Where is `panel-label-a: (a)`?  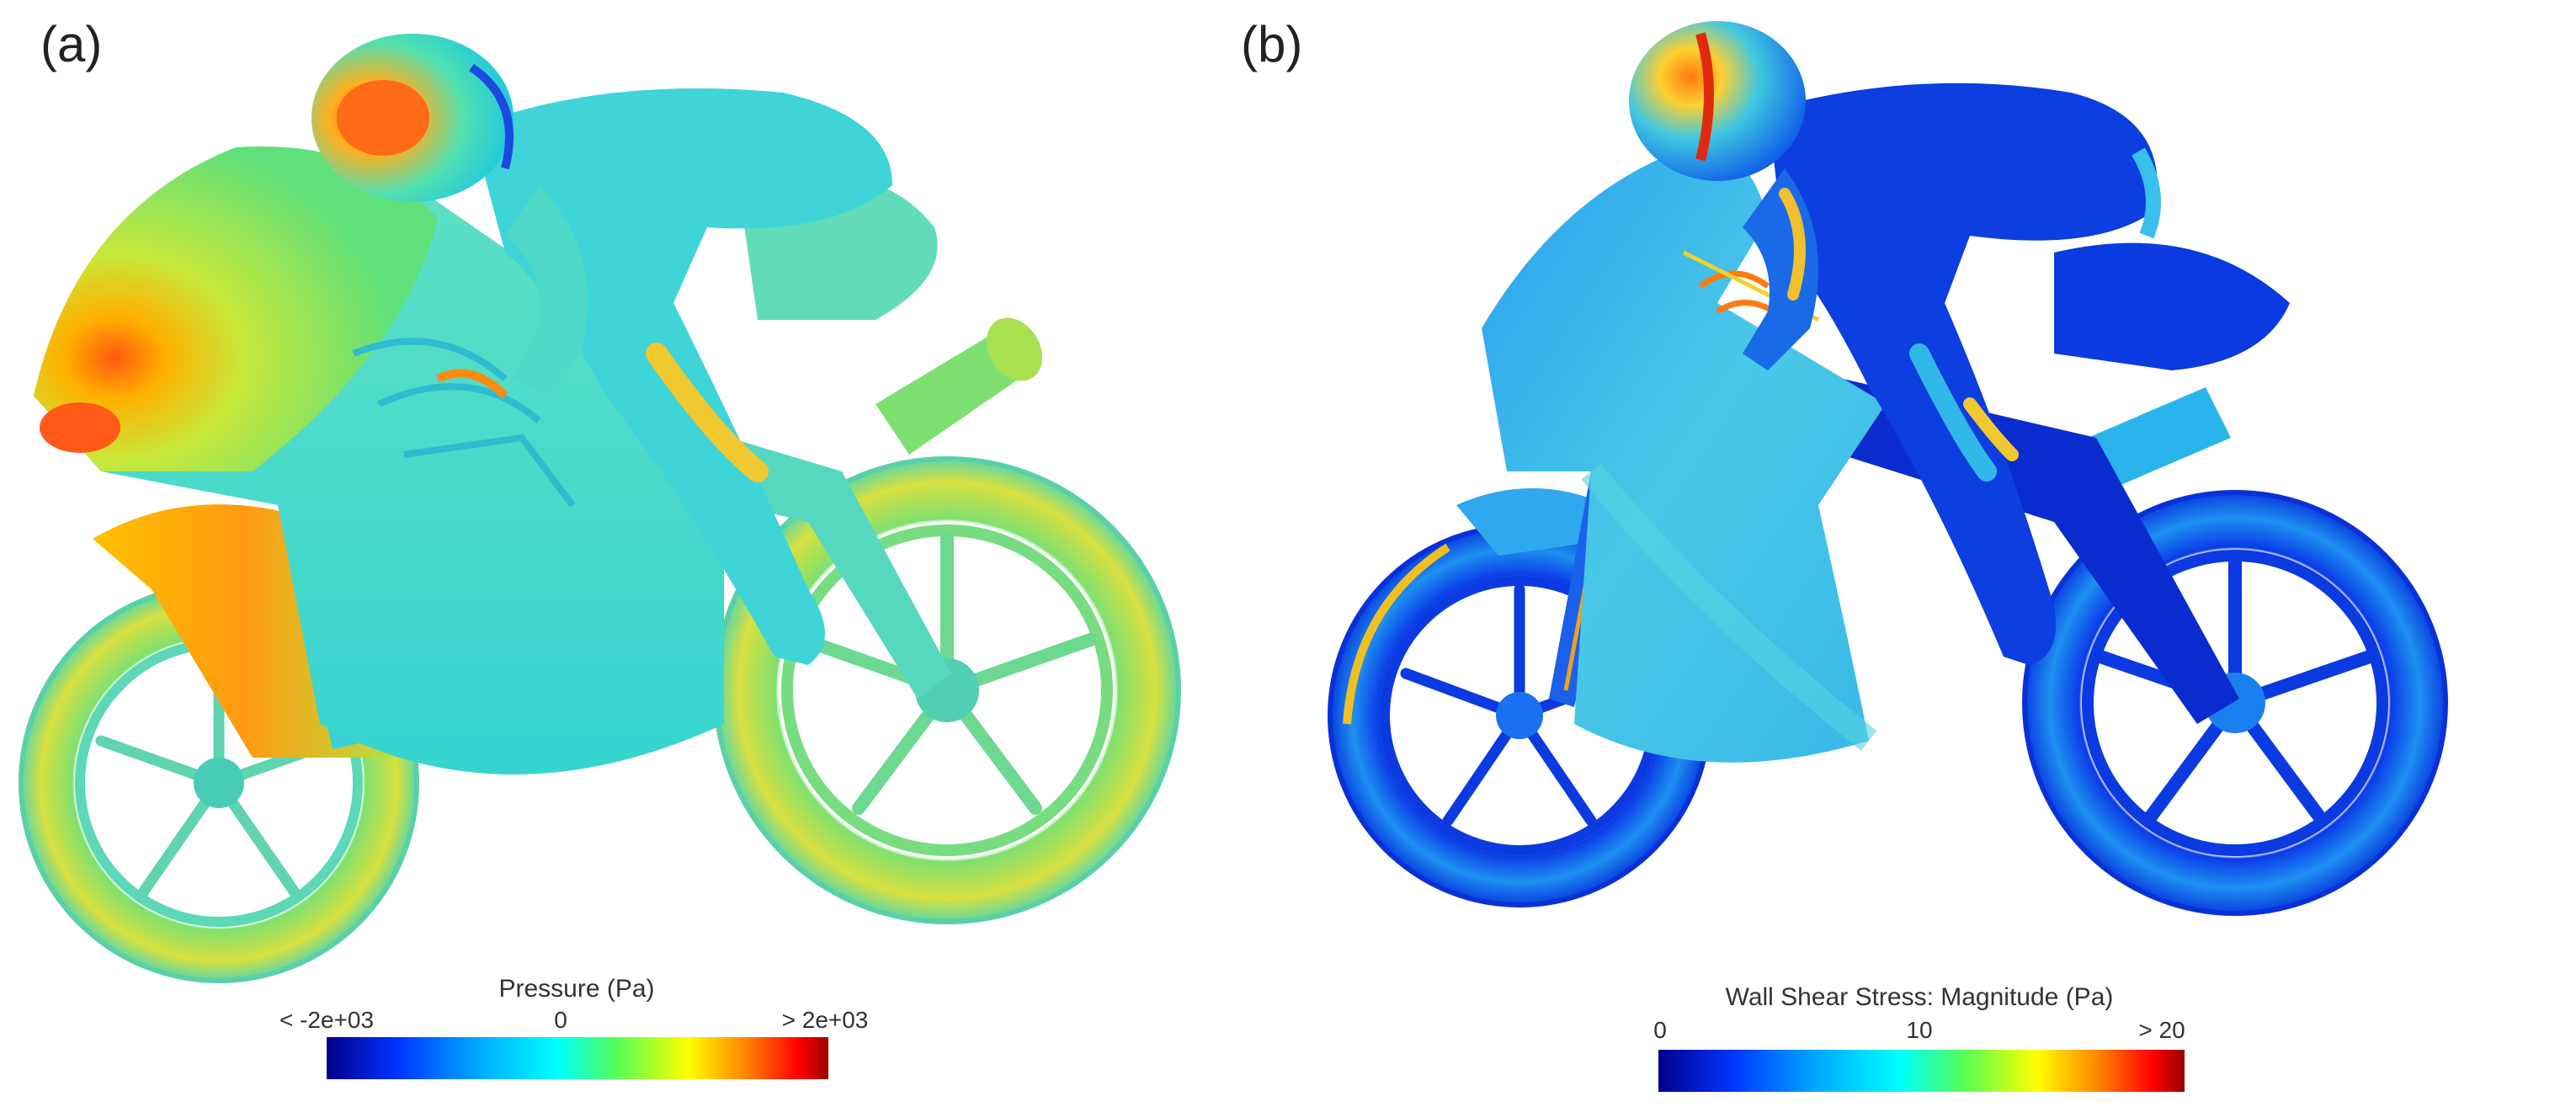
panel-label-a: (a) is located at coordinates (72, 44).